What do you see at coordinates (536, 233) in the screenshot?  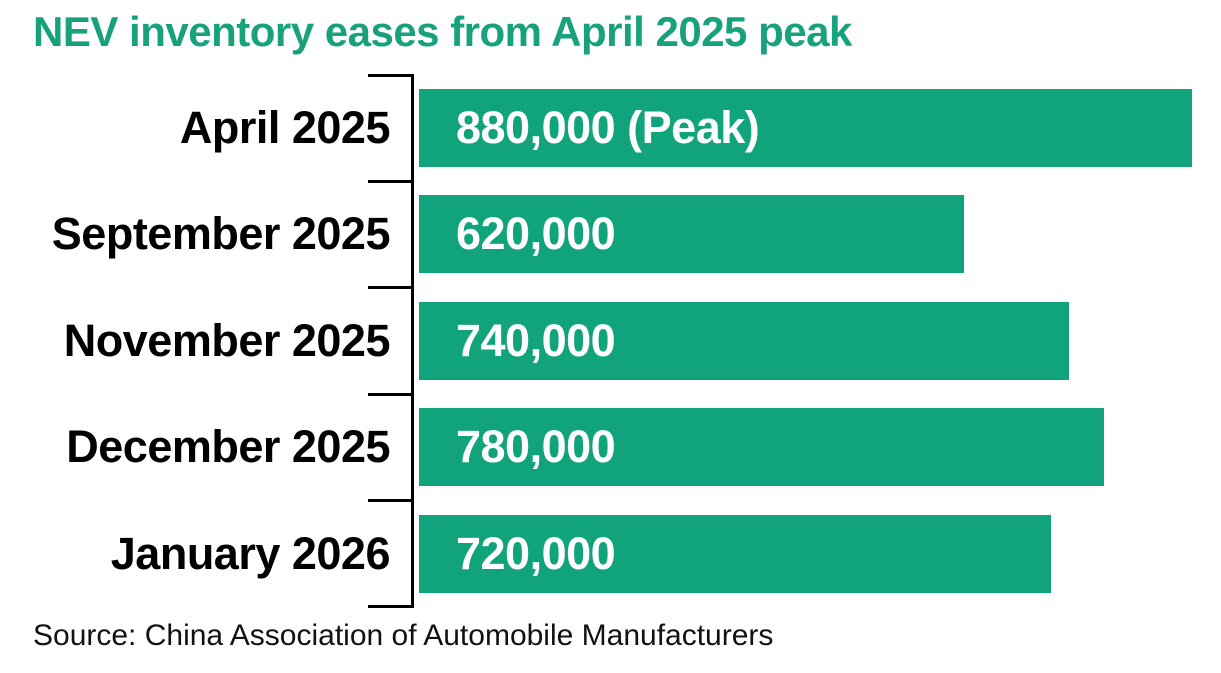 I see `bar-value-label: 620,000` at bounding box center [536, 233].